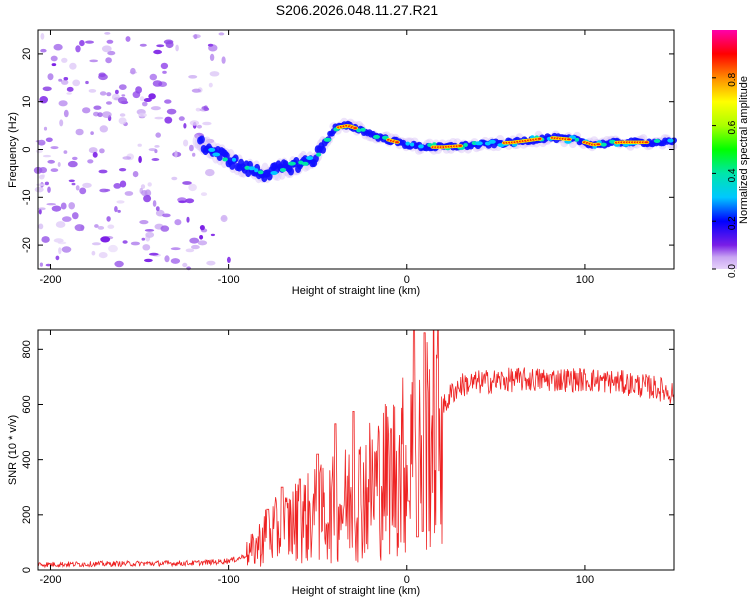 This screenshot has height=600, width=750. Describe the element at coordinates (50, 280) in the screenshot. I see `x-tick-label: -200` at that location.